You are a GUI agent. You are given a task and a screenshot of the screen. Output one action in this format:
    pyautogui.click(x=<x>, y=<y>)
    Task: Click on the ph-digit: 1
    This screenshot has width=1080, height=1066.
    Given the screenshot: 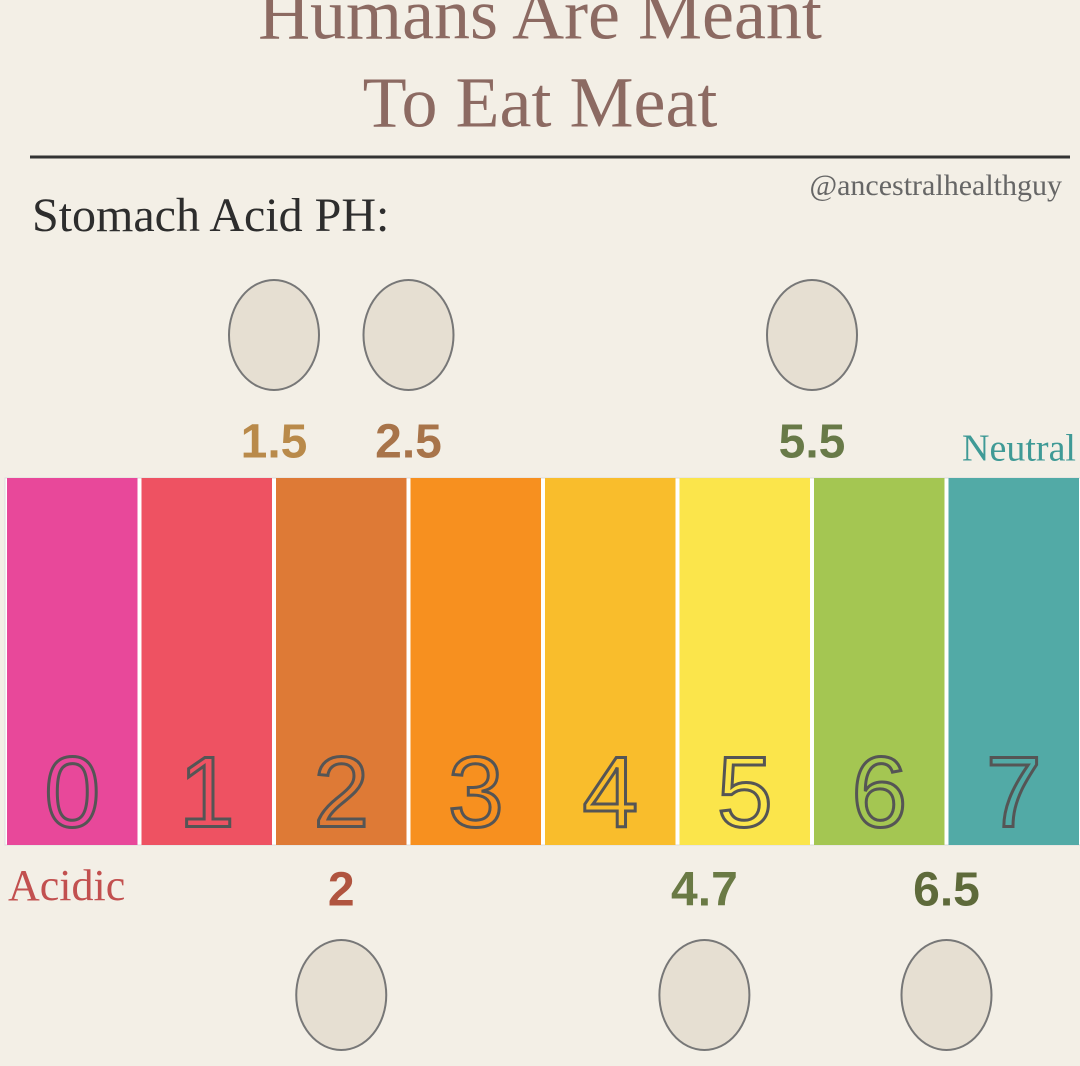 What is the action you would take?
    pyautogui.click(x=207, y=792)
    